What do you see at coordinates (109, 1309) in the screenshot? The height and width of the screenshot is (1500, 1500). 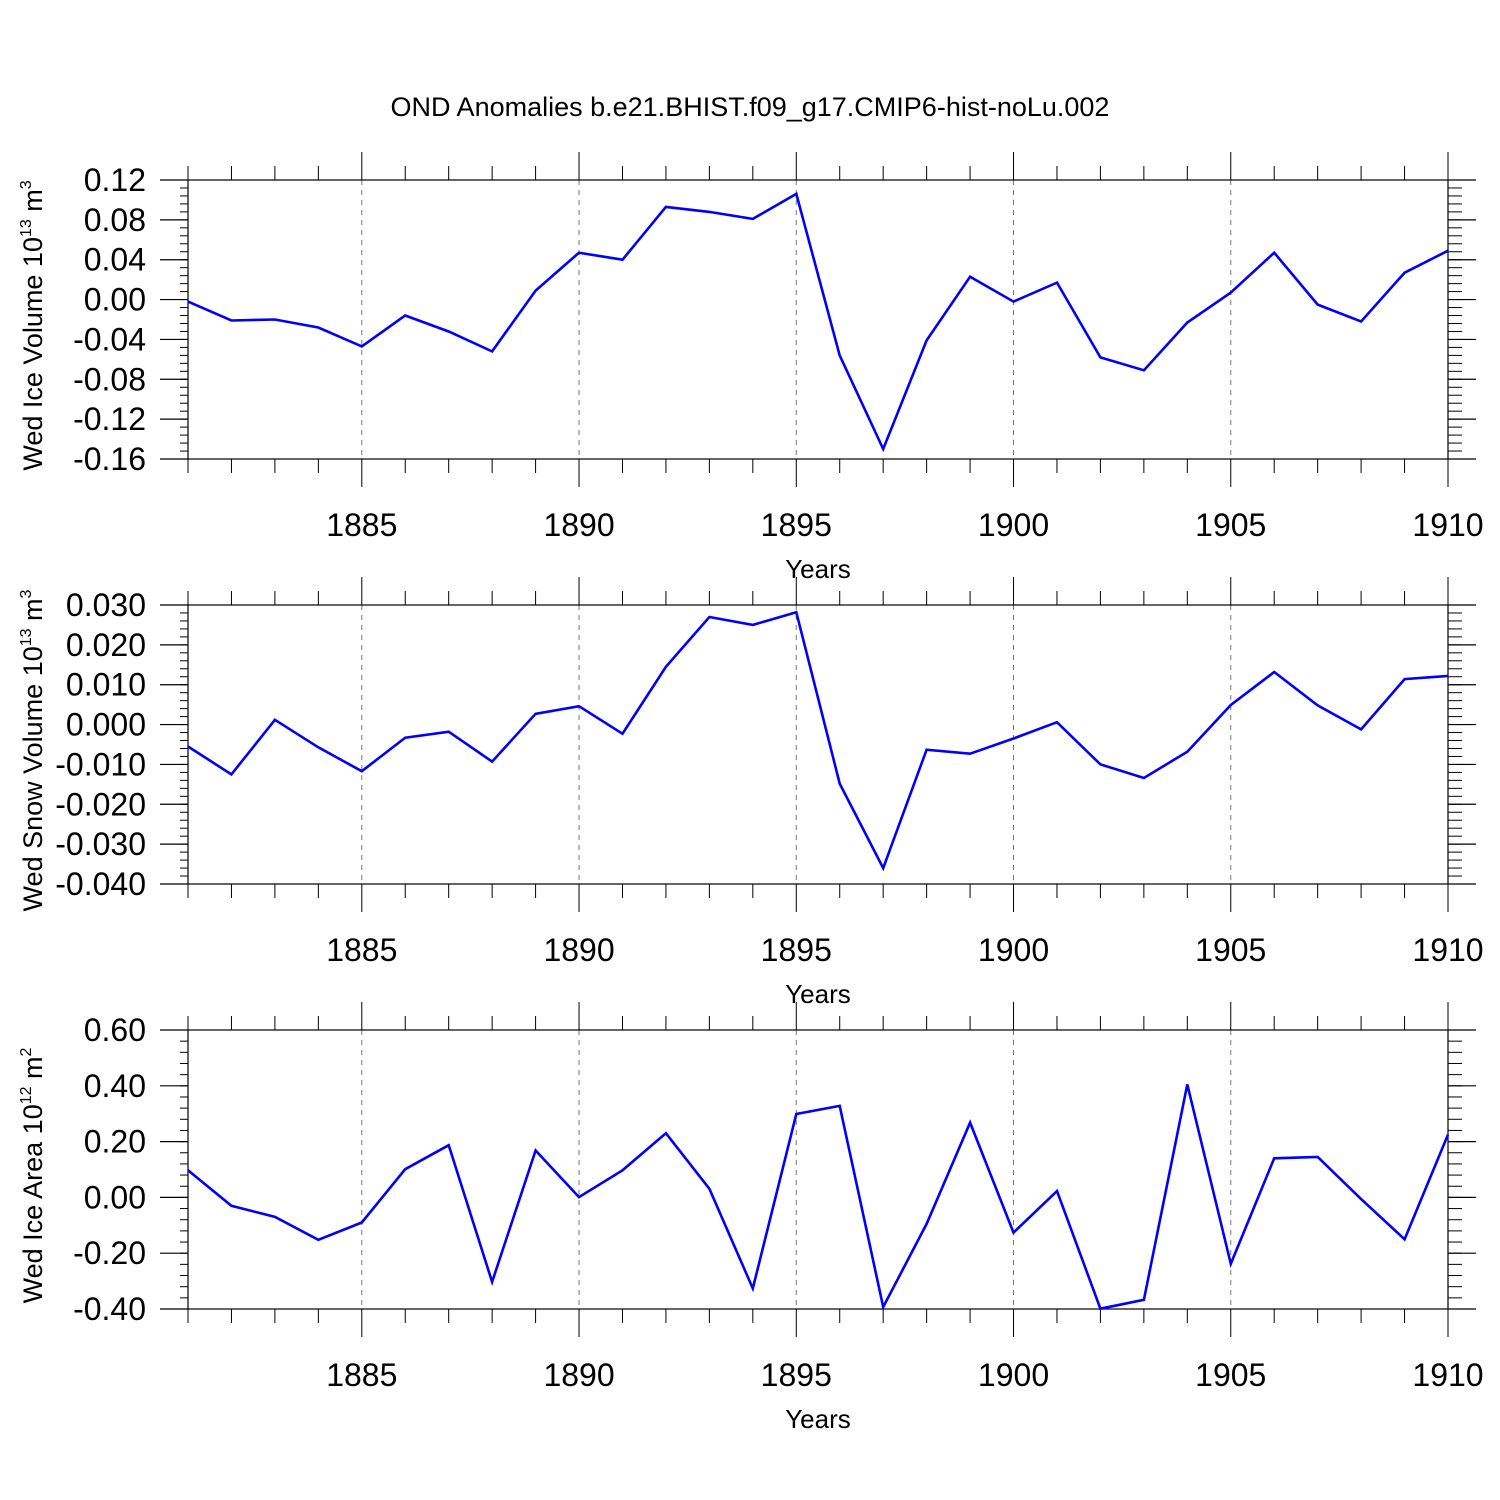 I see `y-tick-label: -0.40` at bounding box center [109, 1309].